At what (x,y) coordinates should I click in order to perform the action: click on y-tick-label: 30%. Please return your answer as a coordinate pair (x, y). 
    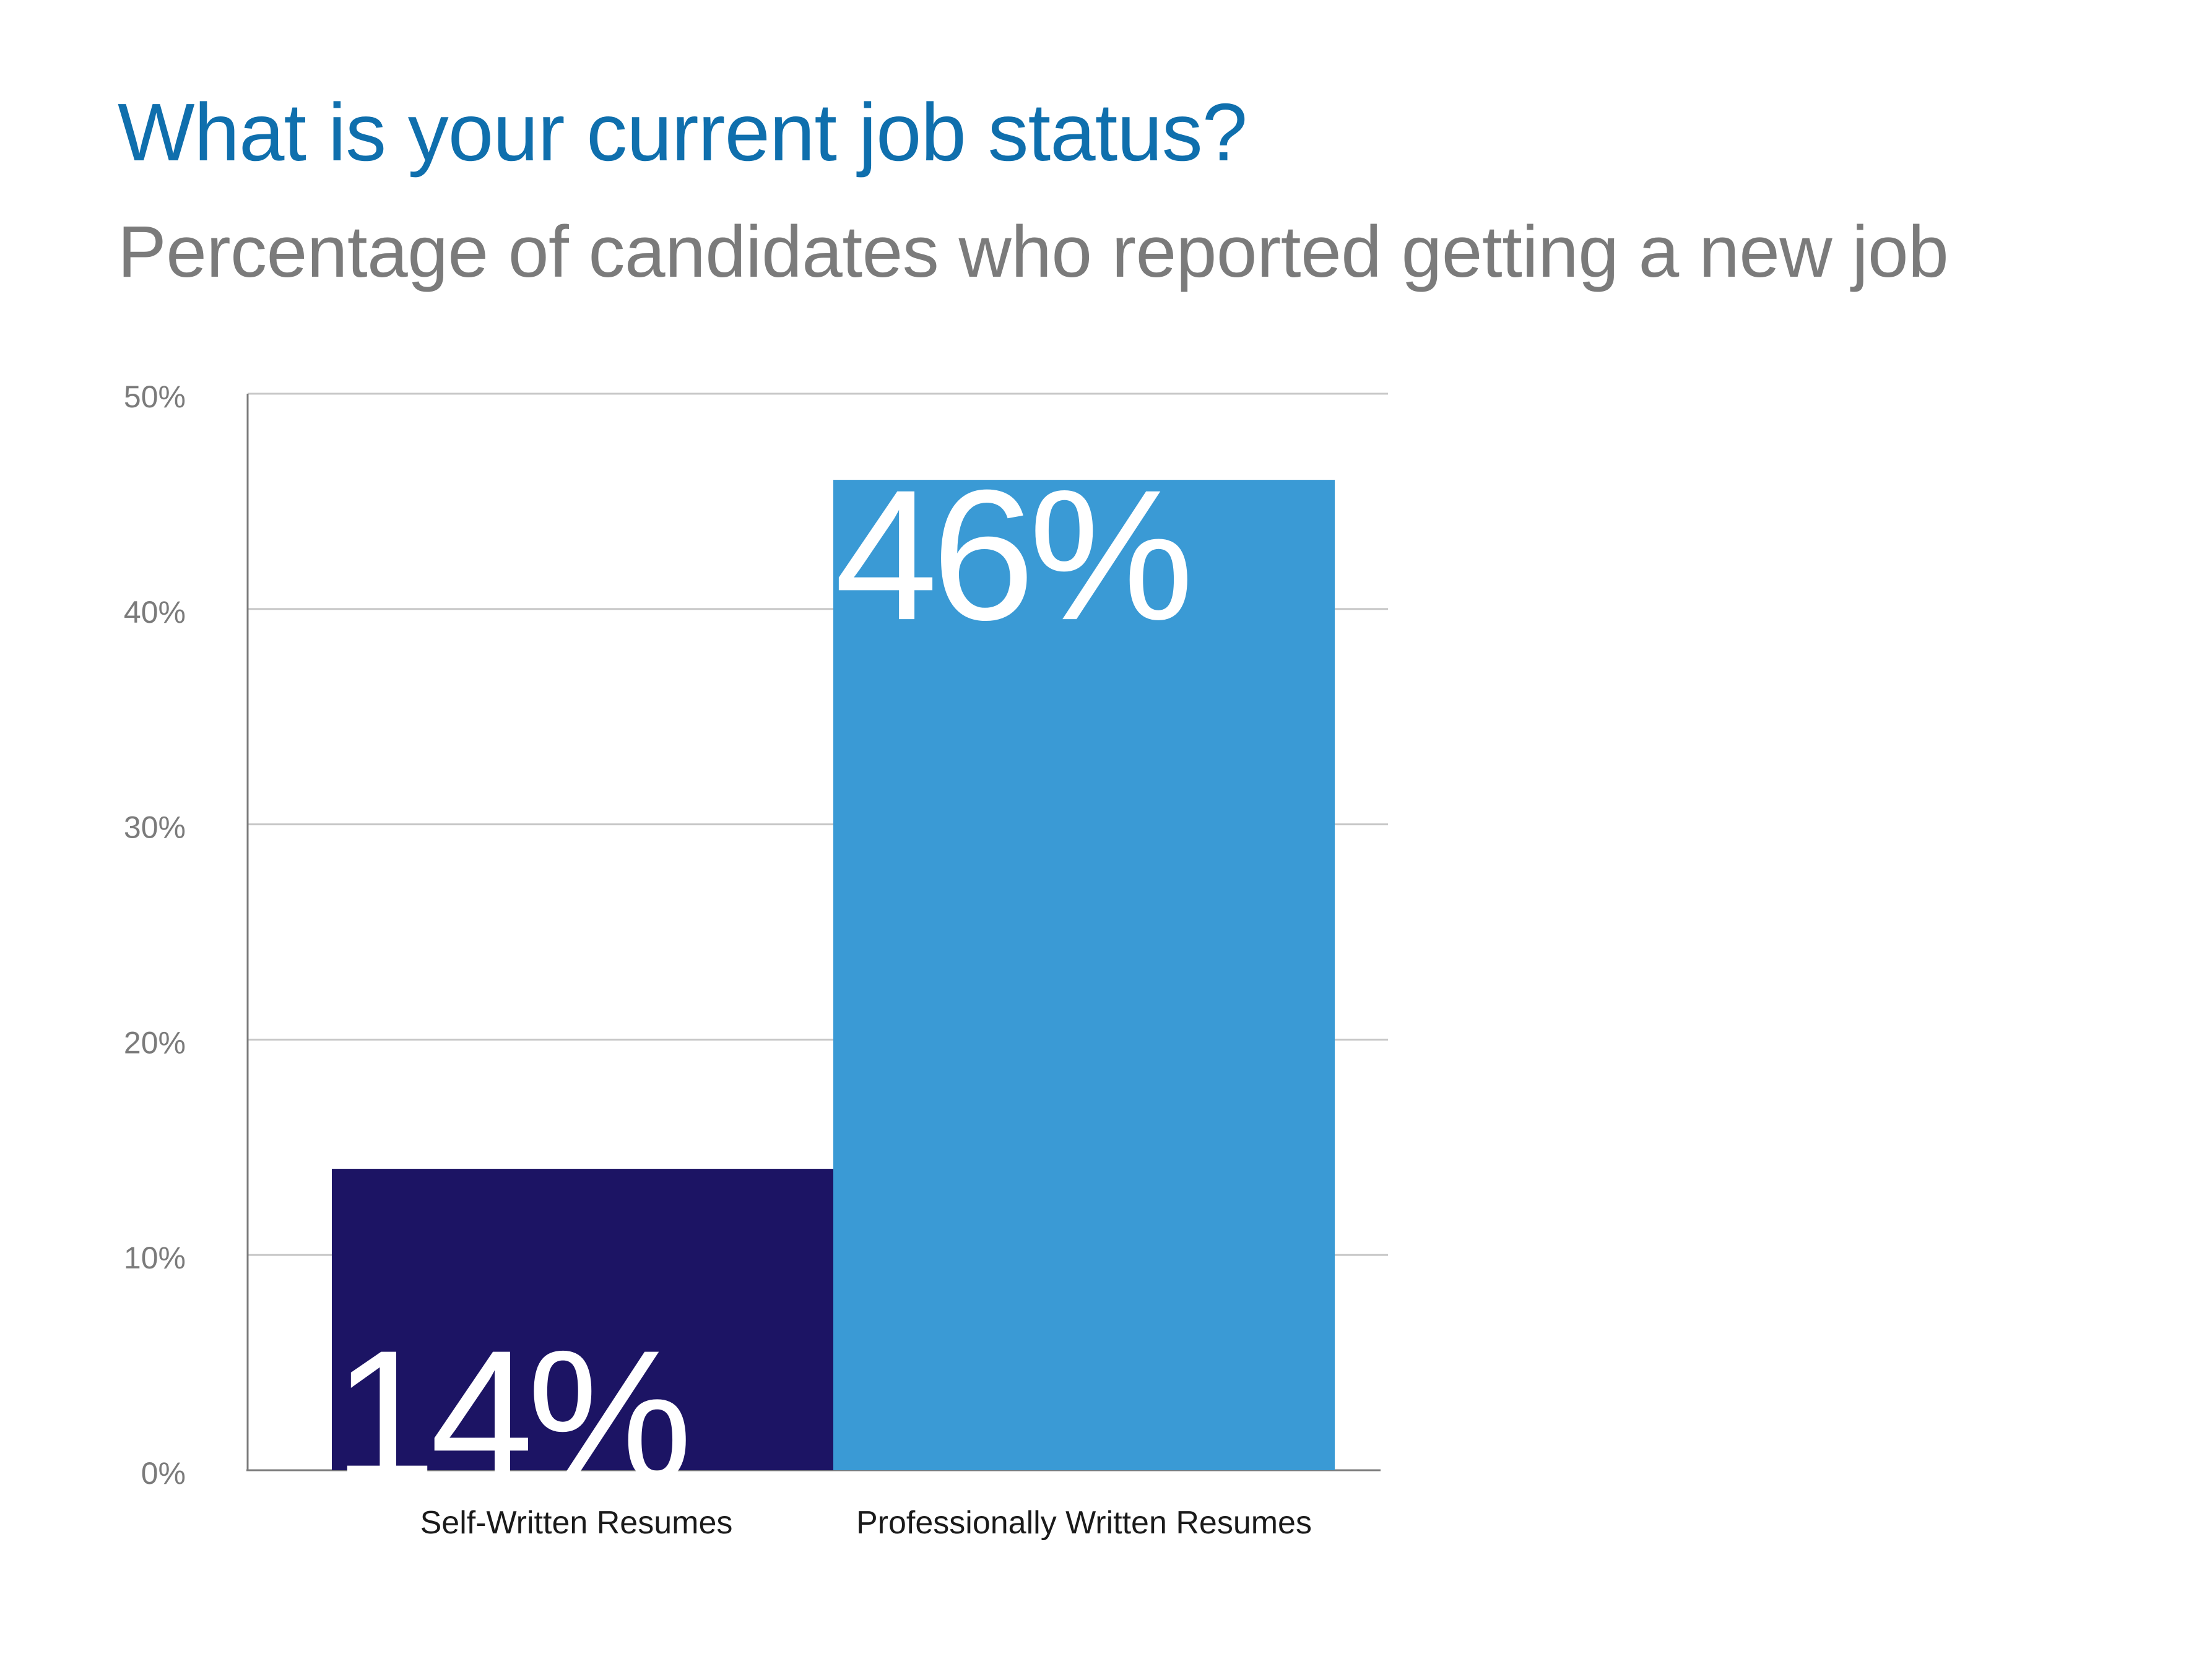
    Looking at the image, I should click on (155, 828).